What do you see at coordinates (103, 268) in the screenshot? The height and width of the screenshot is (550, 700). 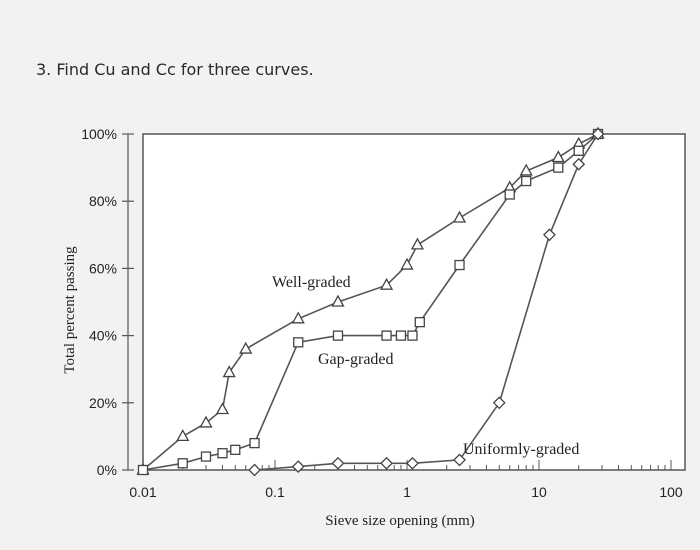 I see `y-tick-label: 60%` at bounding box center [103, 268].